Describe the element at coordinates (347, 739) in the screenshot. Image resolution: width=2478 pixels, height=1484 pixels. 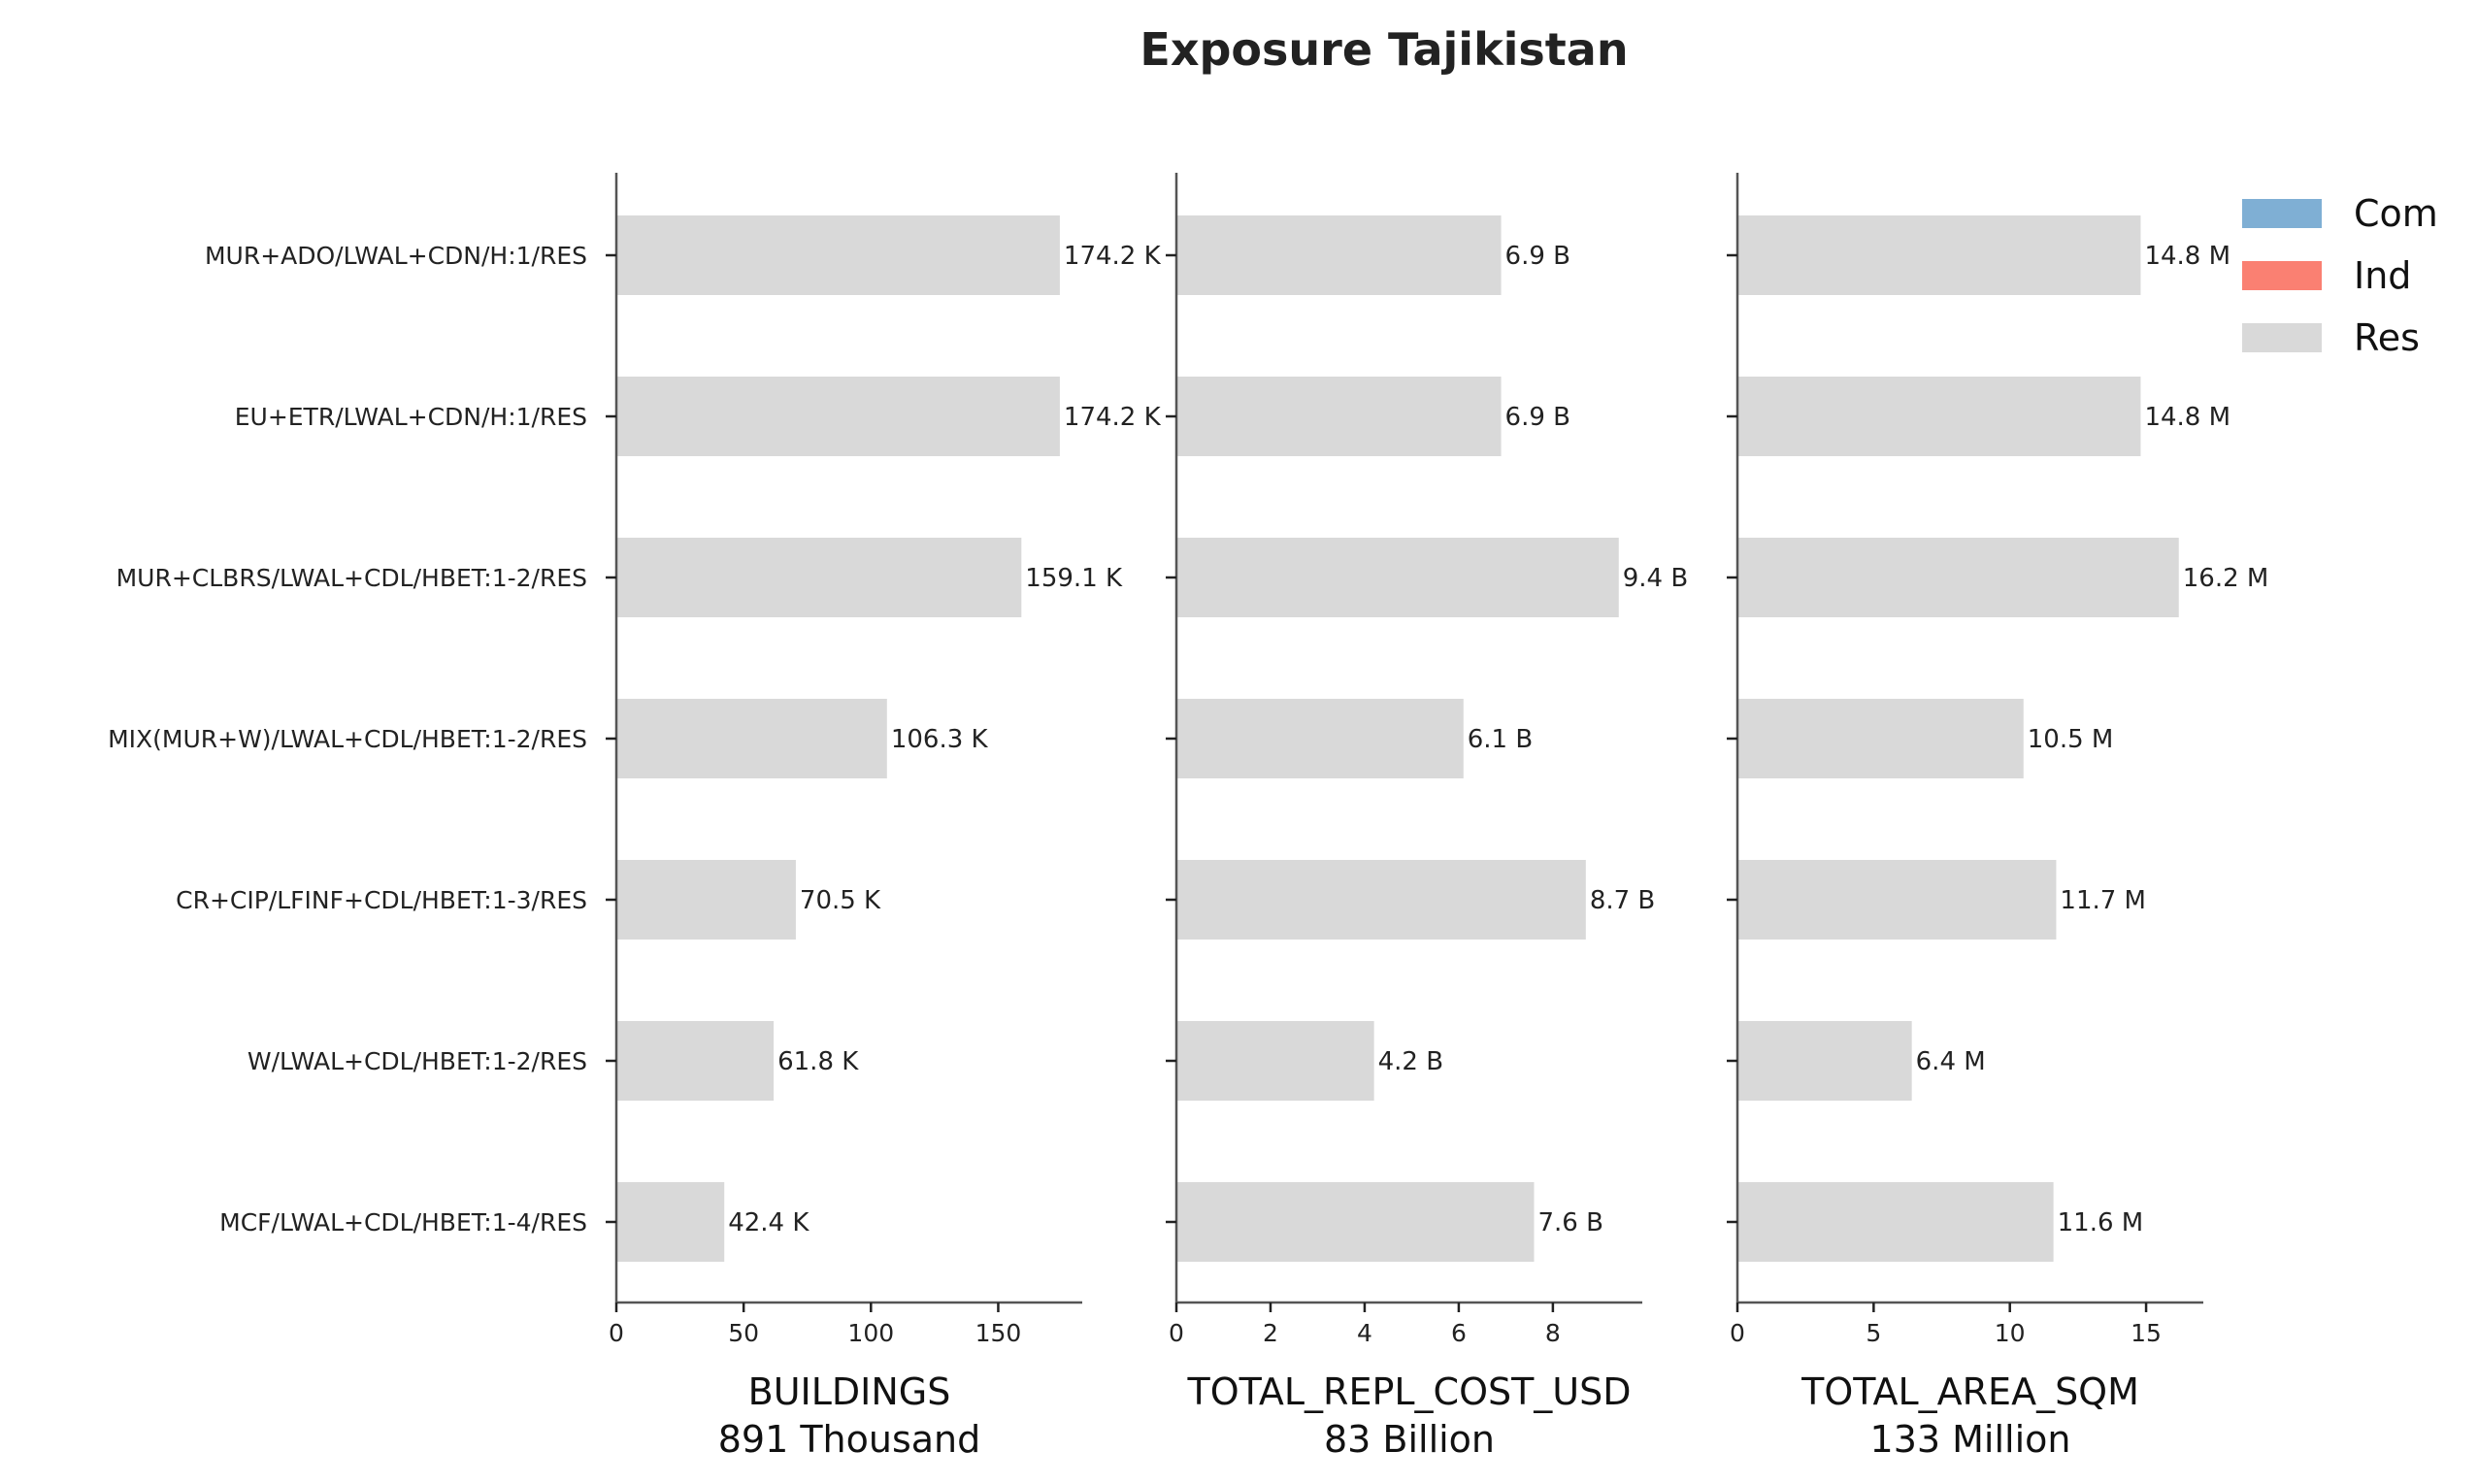
I see `category-label: MIX(MUR+W)/LWAL+CDL/HBET:1-2/RES` at that location.